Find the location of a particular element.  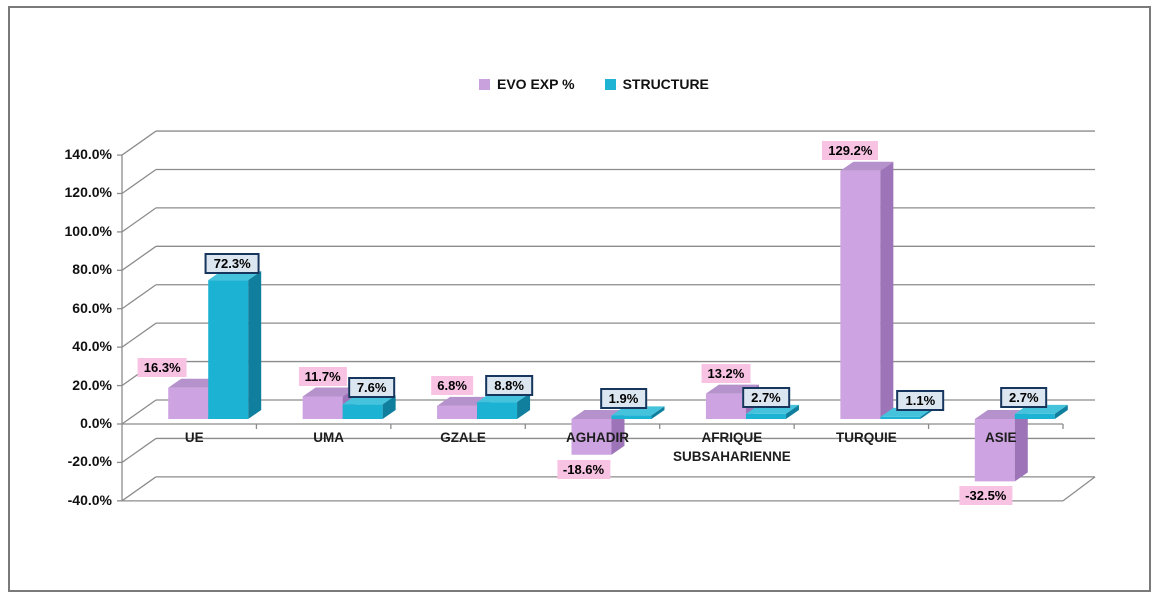

bar-structure-2-front is located at coordinates (497, 410).